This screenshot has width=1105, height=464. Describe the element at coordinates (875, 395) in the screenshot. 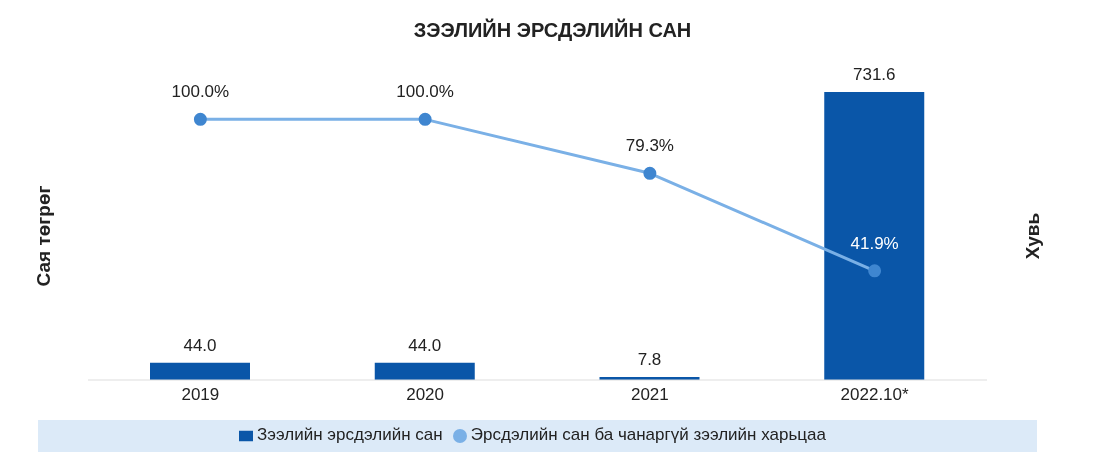

I see `x-tick-label: 2022.10*` at that location.